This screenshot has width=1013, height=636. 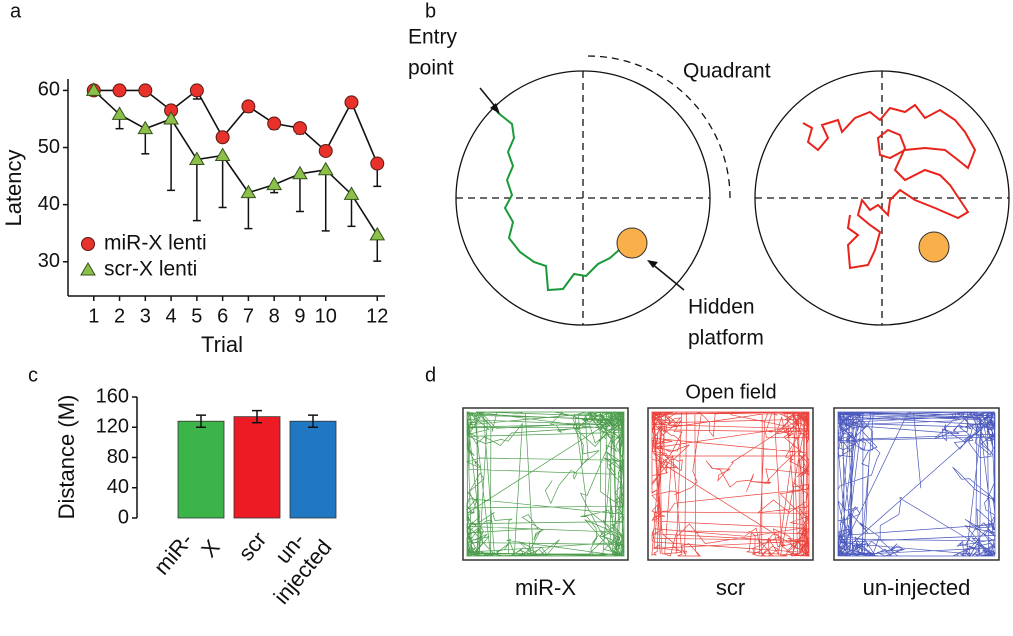 I want to click on y-tick-label: 50, so click(x=49, y=147).